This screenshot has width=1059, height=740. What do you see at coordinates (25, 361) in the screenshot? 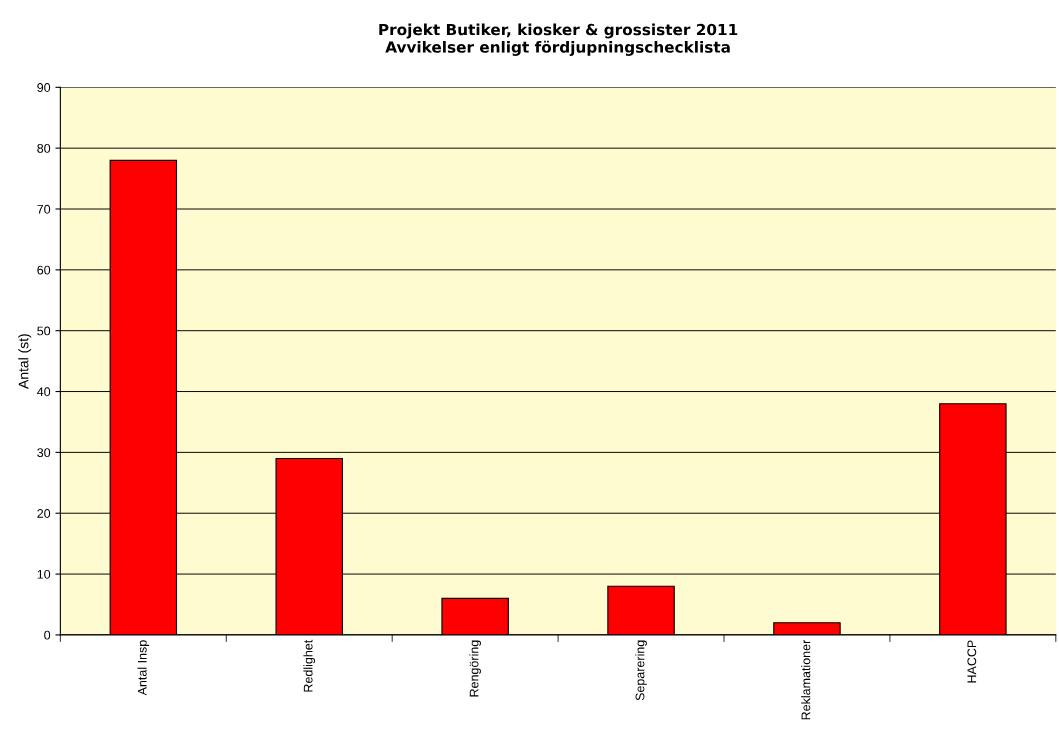
I see `y-axis-title: Antal (st)` at bounding box center [25, 361].